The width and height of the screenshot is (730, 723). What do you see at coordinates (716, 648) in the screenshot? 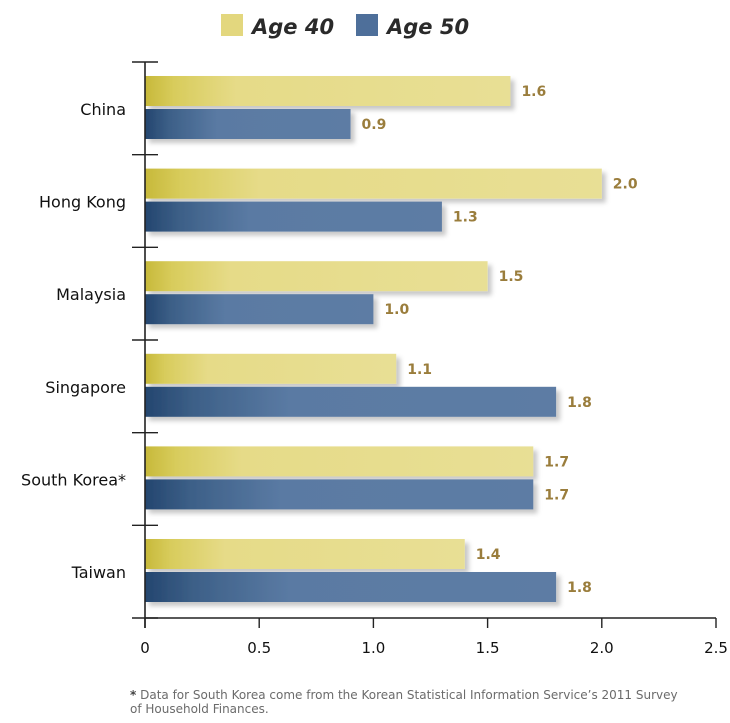
I see `x-tick-label: 2.5` at bounding box center [716, 648].